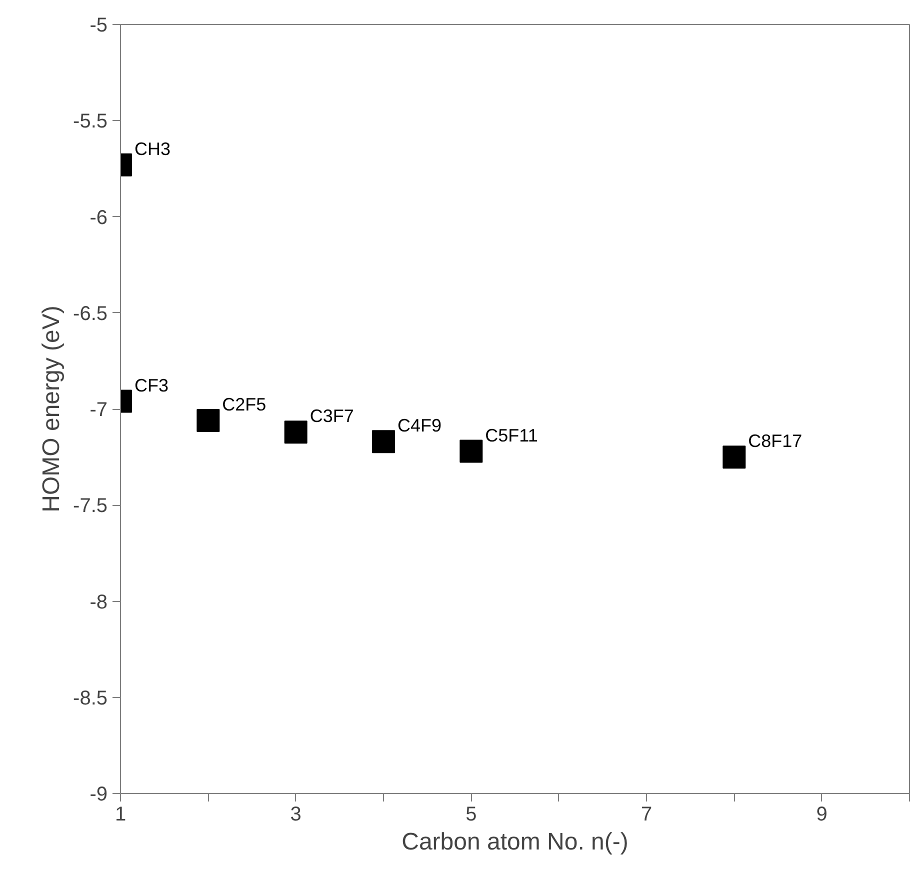  Describe the element at coordinates (511, 435) in the screenshot. I see `annotation: C5F11` at that location.